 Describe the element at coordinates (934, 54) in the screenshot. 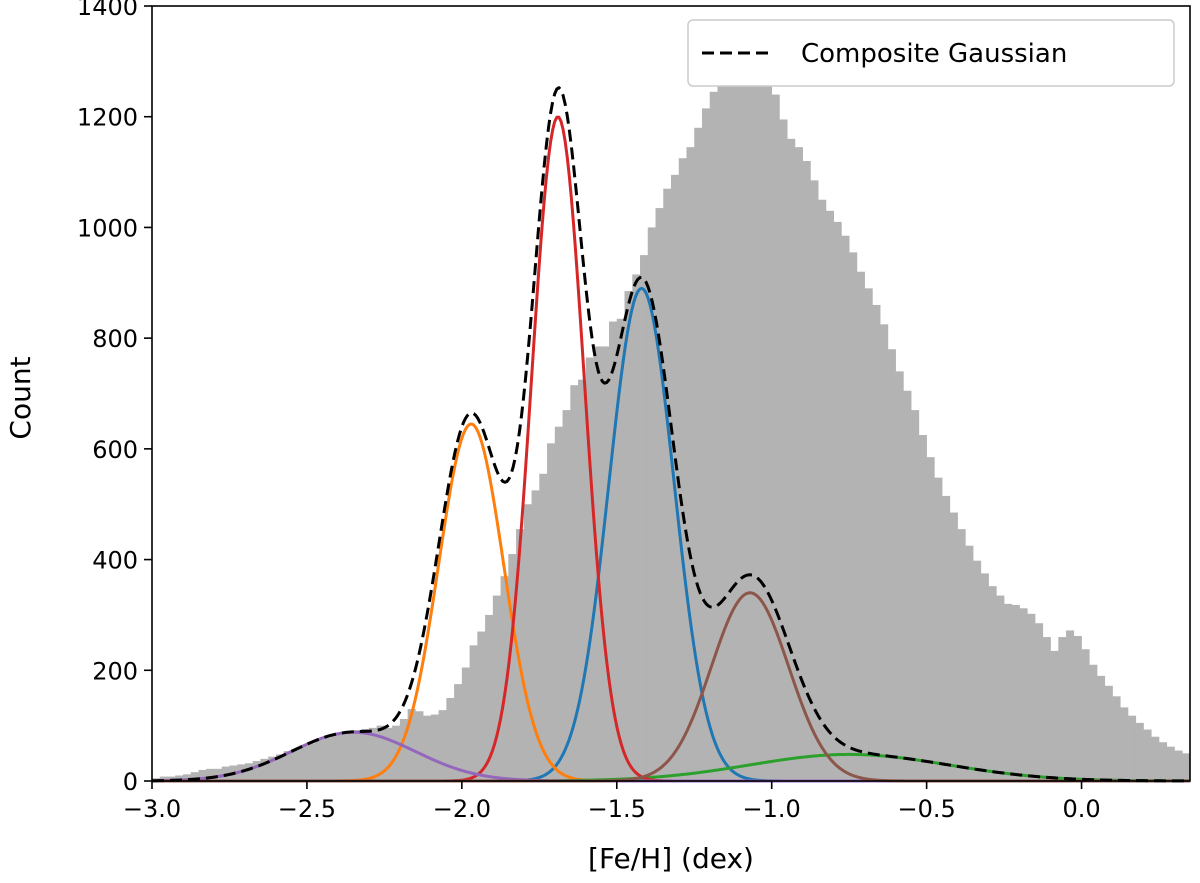

I see `legend-label-composite: Composite Gaussian` at that location.